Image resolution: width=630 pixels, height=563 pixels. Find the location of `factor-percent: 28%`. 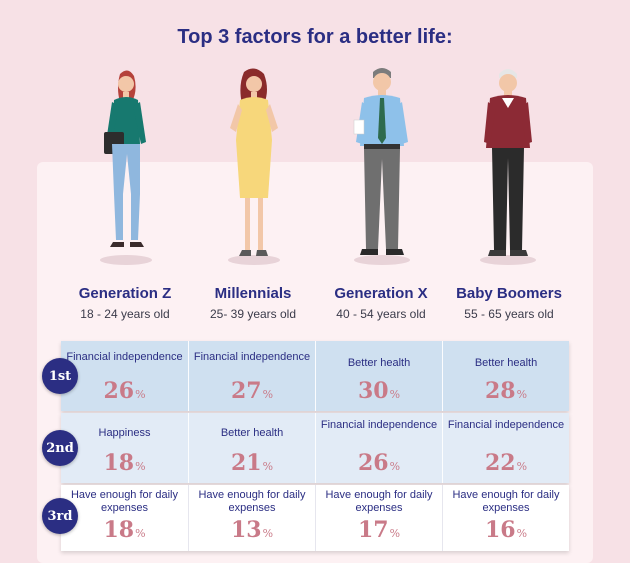

factor-percent: 28% is located at coordinates (506, 391).